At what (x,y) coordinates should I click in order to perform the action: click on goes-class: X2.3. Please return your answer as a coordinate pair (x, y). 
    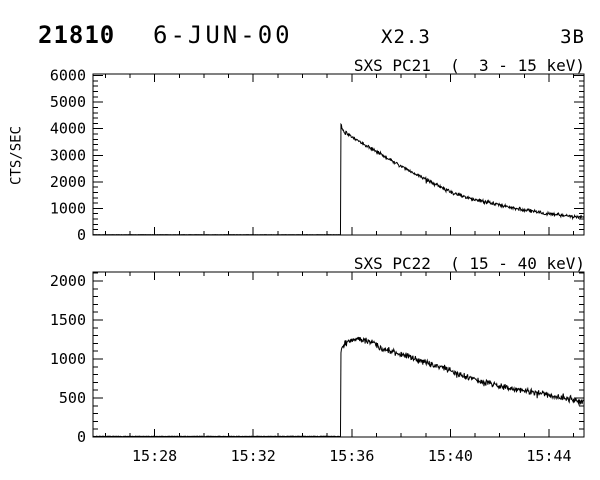
    Looking at the image, I should click on (406, 37).